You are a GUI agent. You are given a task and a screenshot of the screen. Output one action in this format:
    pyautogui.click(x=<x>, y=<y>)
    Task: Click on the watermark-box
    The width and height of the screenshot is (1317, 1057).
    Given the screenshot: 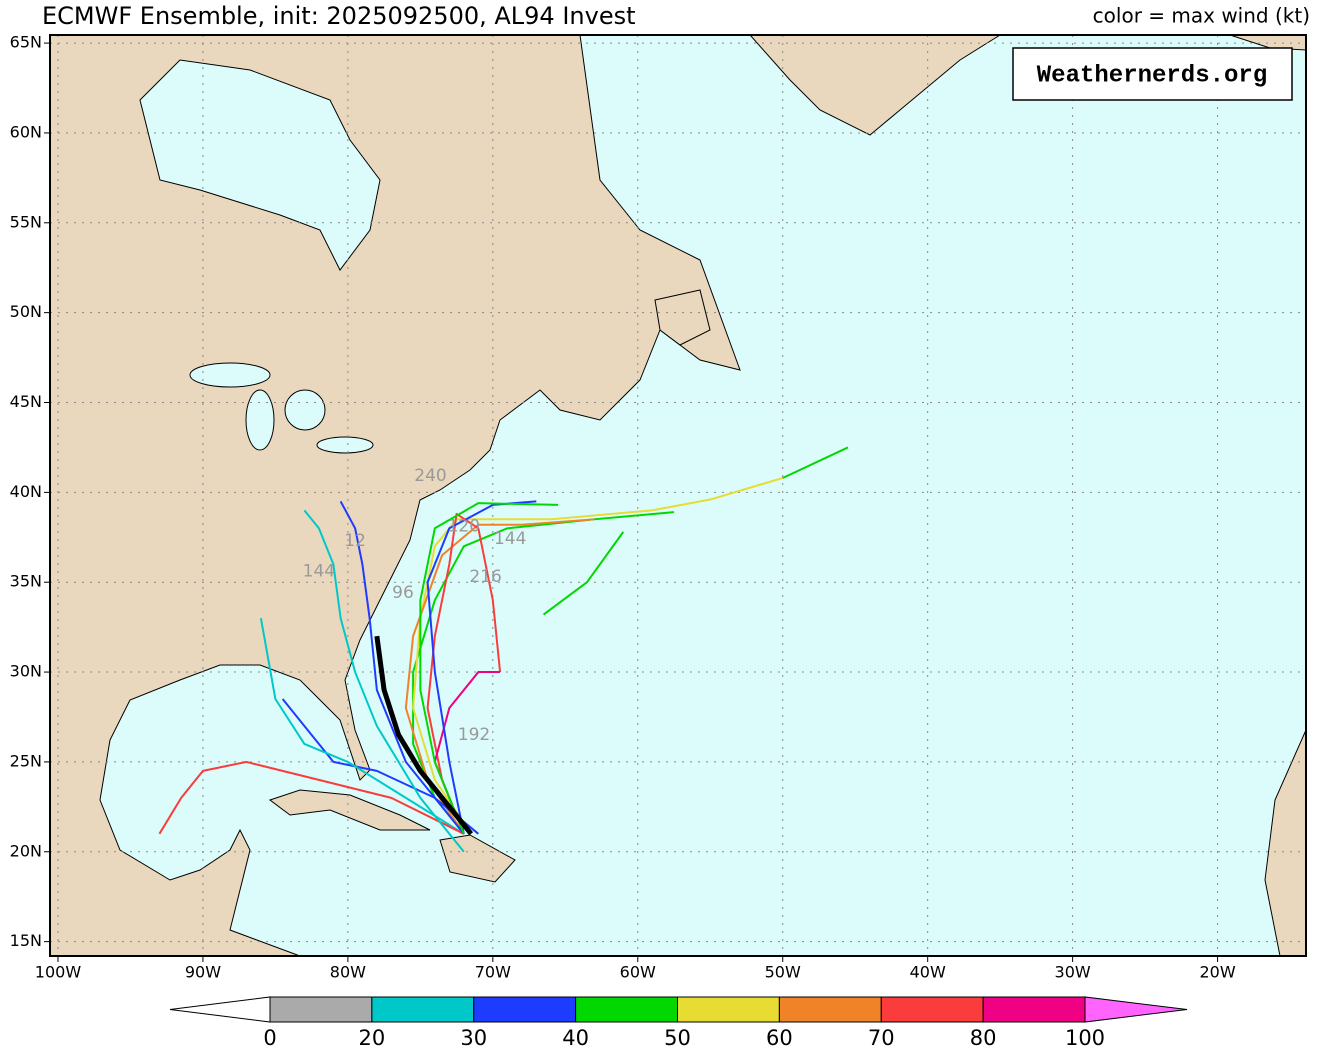 What is the action you would take?
    pyautogui.click(x=1152, y=74)
    